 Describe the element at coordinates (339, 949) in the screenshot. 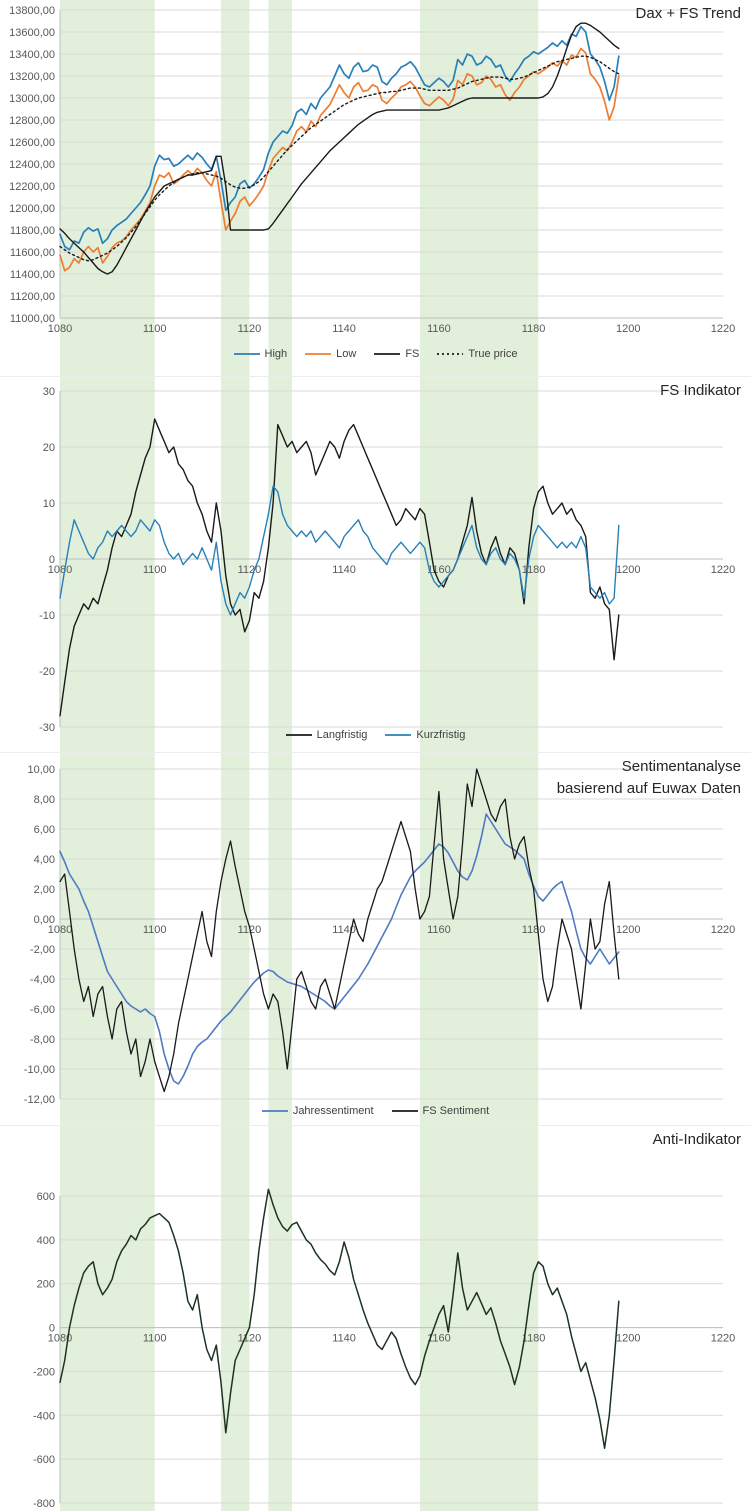

I see `series-line-jahressentiment` at that location.